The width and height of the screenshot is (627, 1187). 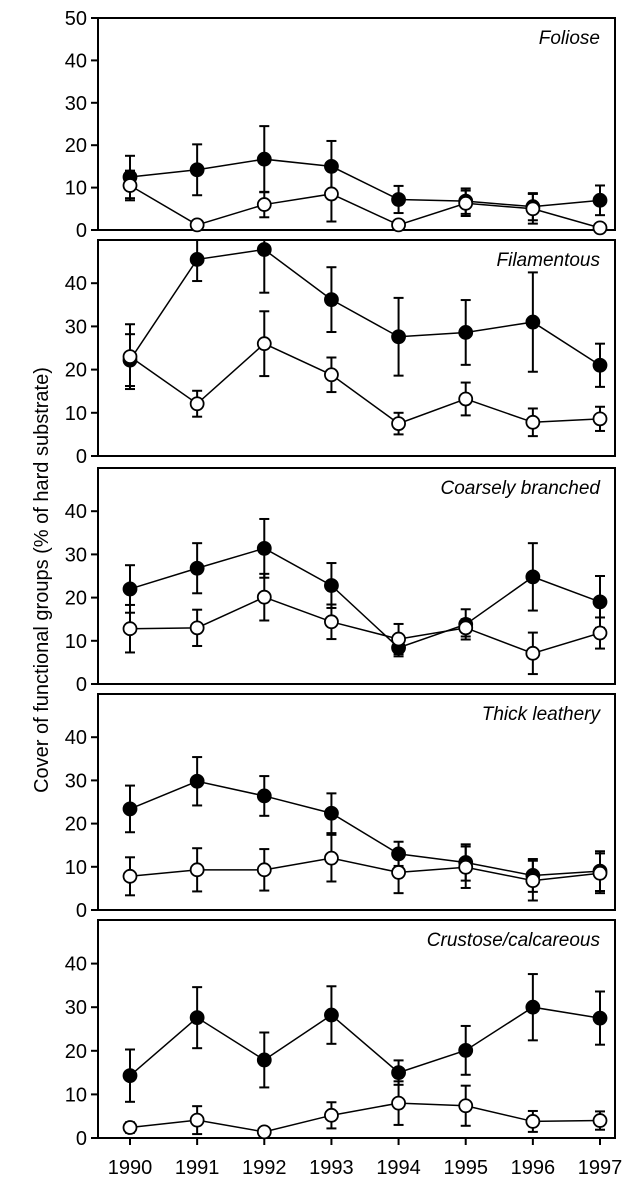 What do you see at coordinates (331, 1168) in the screenshot?
I see `x-tick-label: 1993` at bounding box center [331, 1168].